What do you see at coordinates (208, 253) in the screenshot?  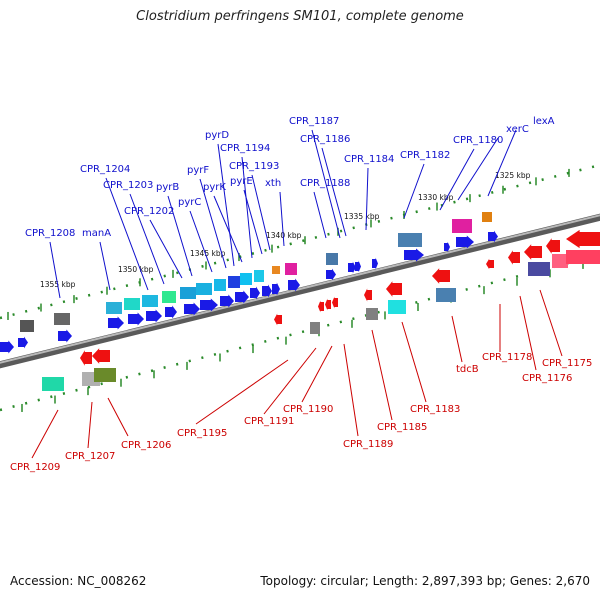 I see `ruler-tick-label: 1345 kbp` at bounding box center [208, 253].